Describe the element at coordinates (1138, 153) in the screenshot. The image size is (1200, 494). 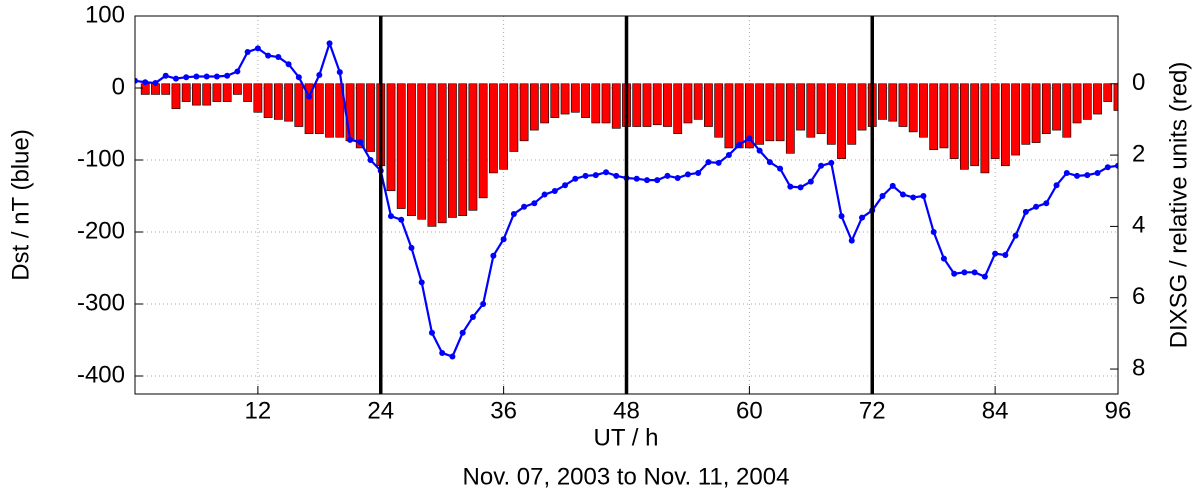
I see `y2-tick-label: 2` at that location.